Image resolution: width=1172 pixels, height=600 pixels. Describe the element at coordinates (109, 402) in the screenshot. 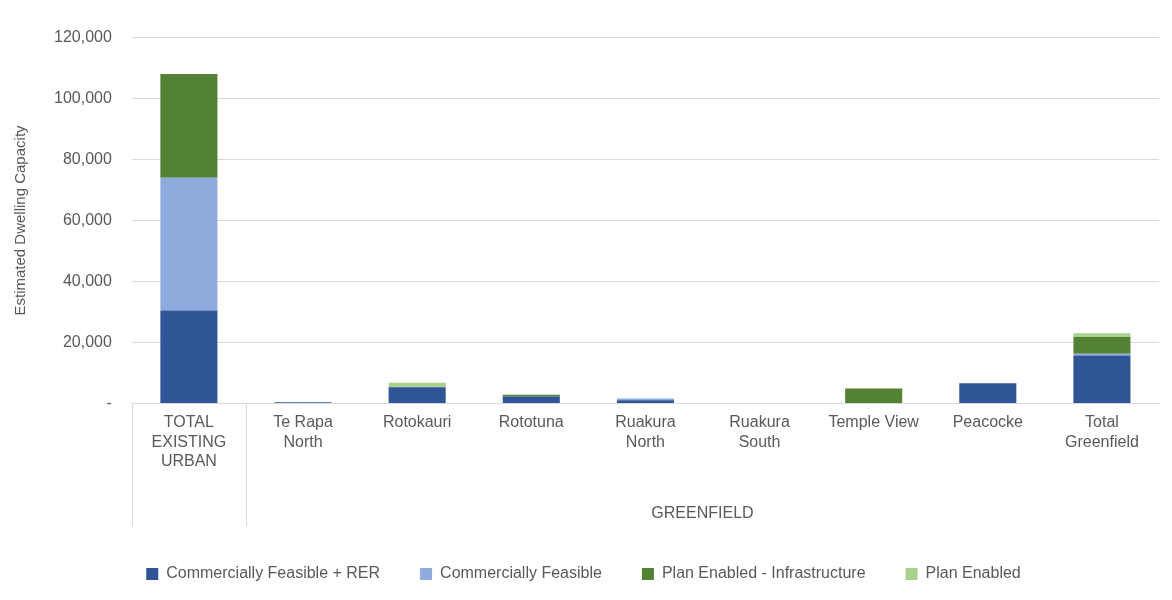

I see `y-tick-label: -` at that location.